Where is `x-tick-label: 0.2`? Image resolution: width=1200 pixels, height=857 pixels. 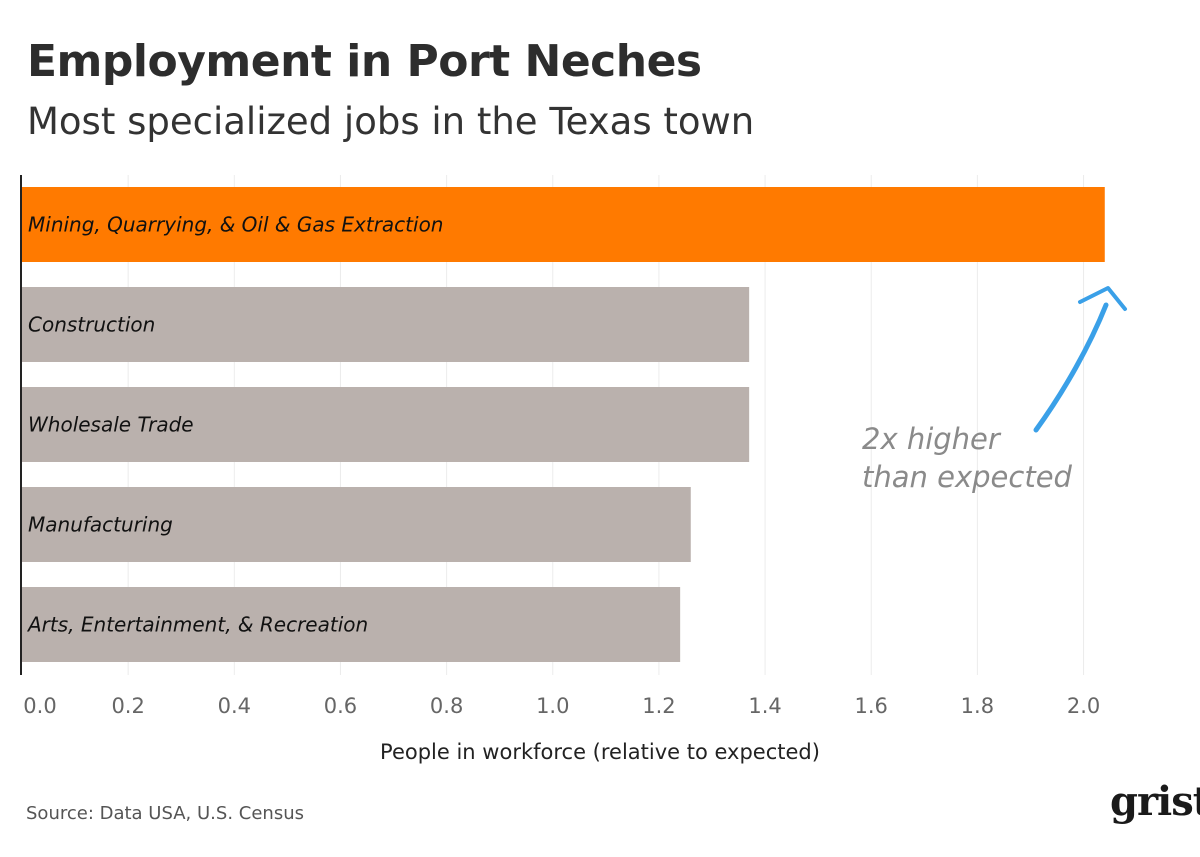 x-tick-label: 0.2 is located at coordinates (127, 706).